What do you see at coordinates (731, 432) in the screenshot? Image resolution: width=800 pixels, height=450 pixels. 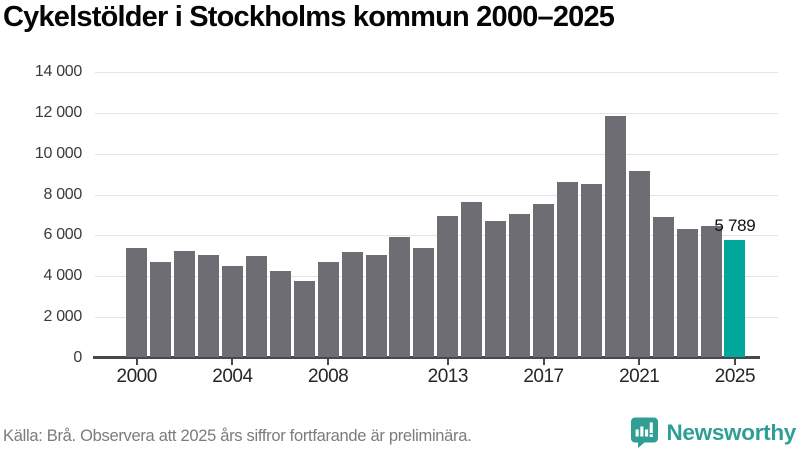 I see `newsworthy-logo-text: Newsworthy` at bounding box center [731, 432].